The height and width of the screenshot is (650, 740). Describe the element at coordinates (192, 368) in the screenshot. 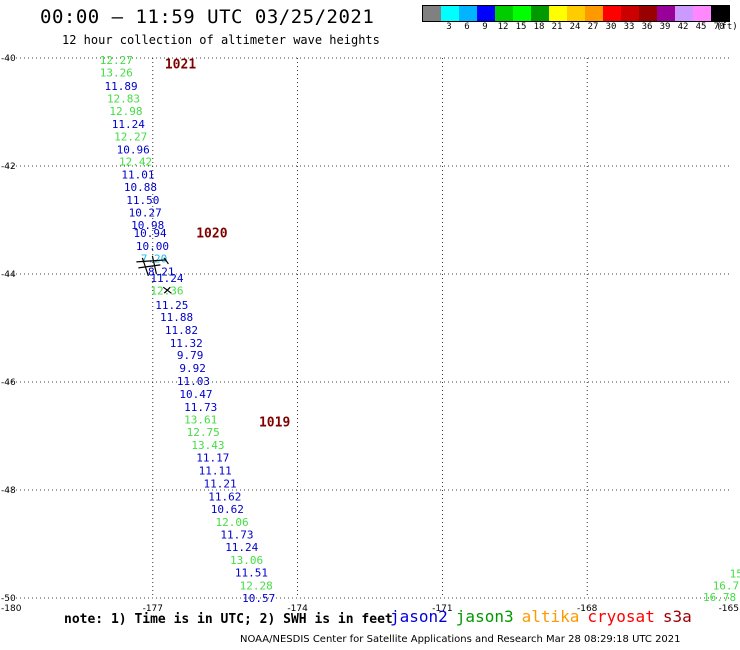

I see `wave-height-value: 9.92` at that location.